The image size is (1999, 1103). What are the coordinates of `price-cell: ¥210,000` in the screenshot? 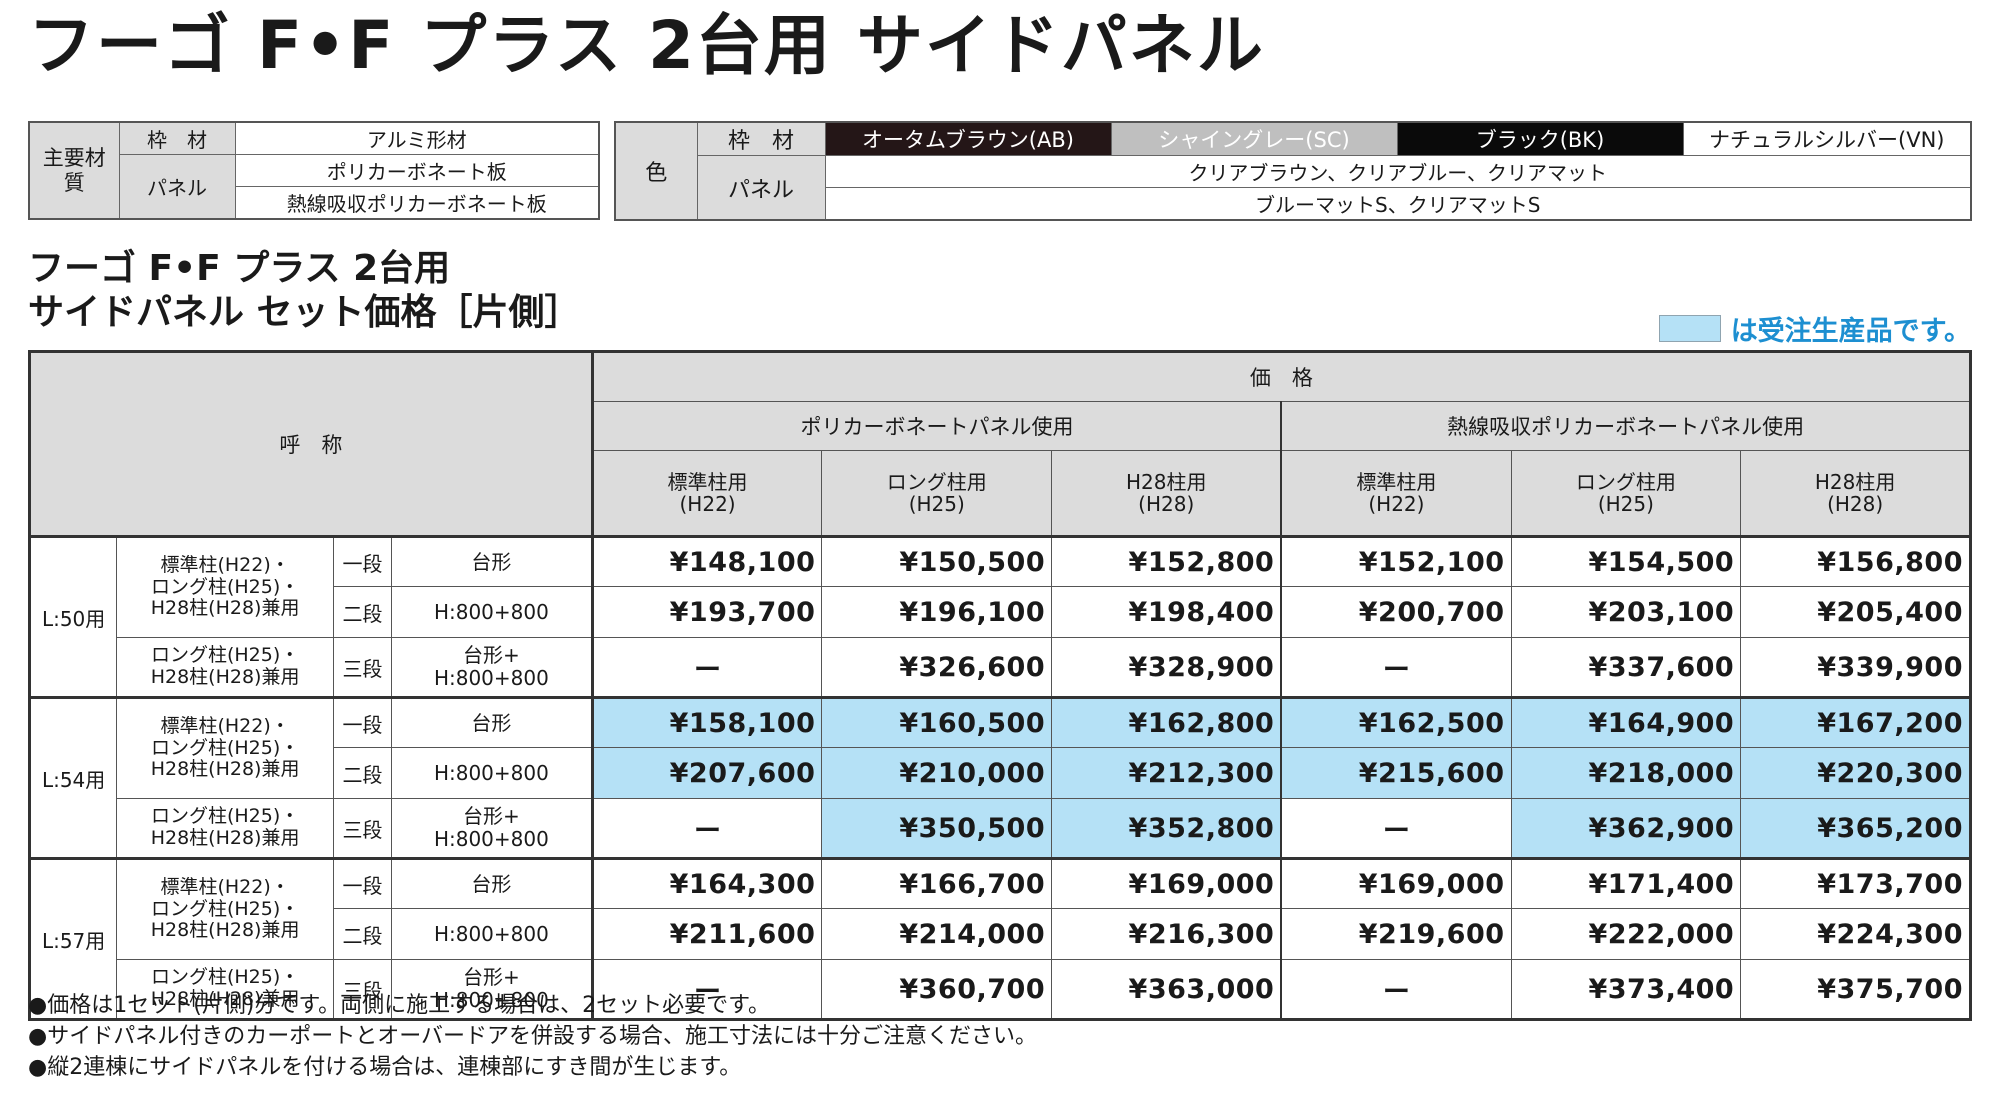 It's located at (937, 773).